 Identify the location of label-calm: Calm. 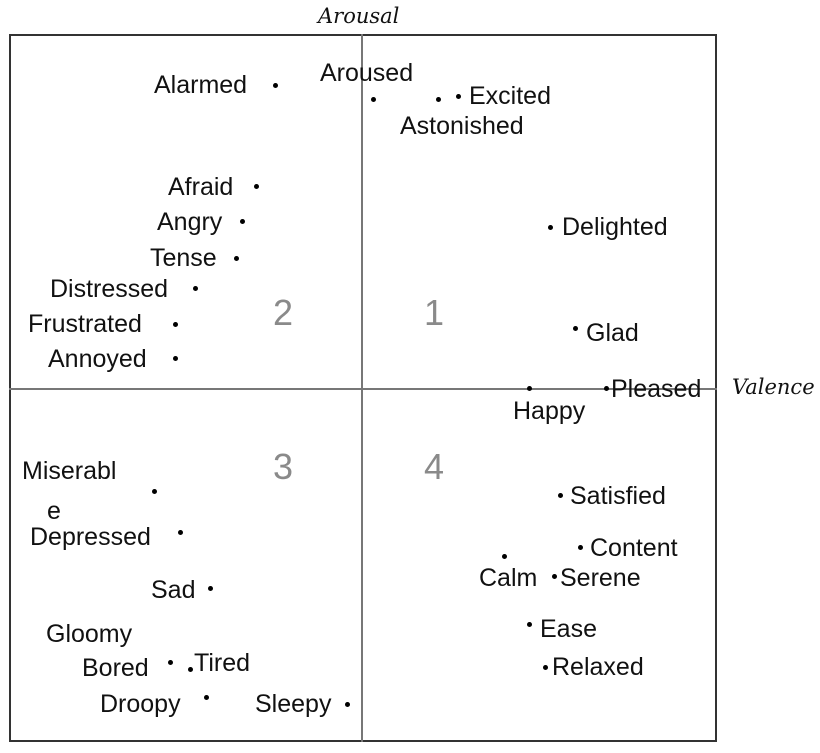
(508, 578).